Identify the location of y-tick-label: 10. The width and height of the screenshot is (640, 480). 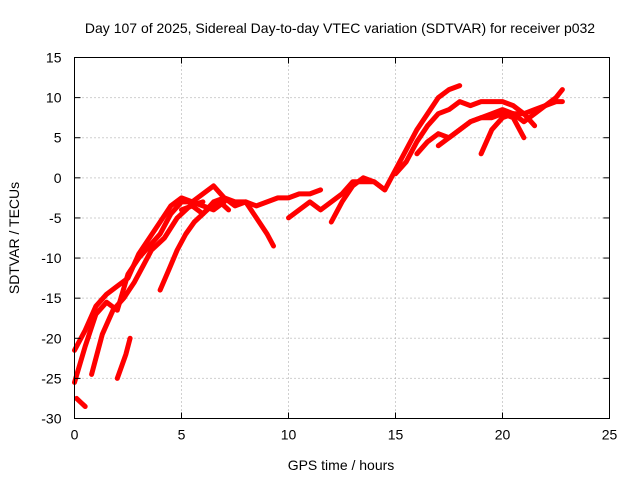
(54, 98).